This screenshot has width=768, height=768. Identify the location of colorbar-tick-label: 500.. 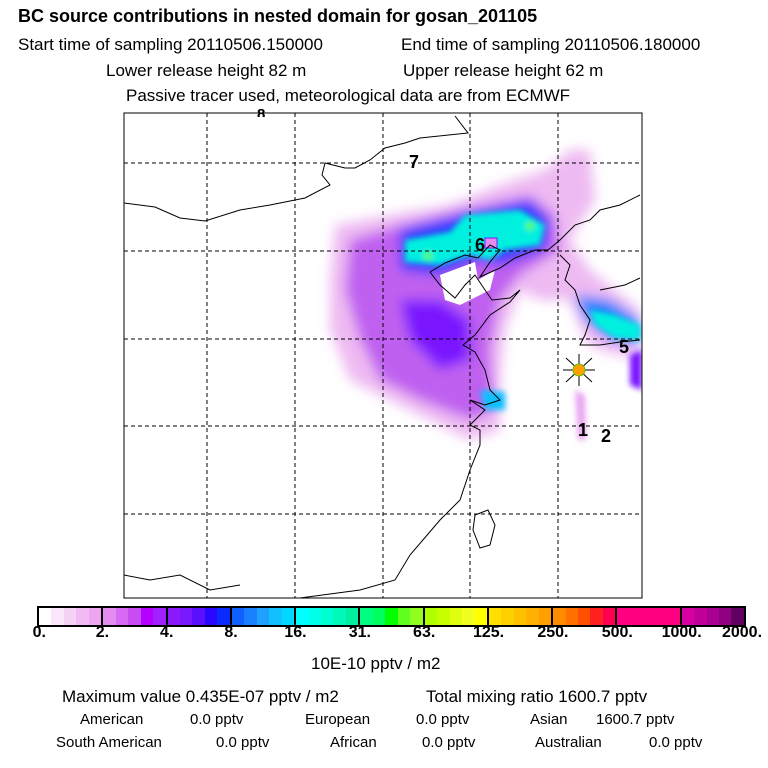
(617, 632).